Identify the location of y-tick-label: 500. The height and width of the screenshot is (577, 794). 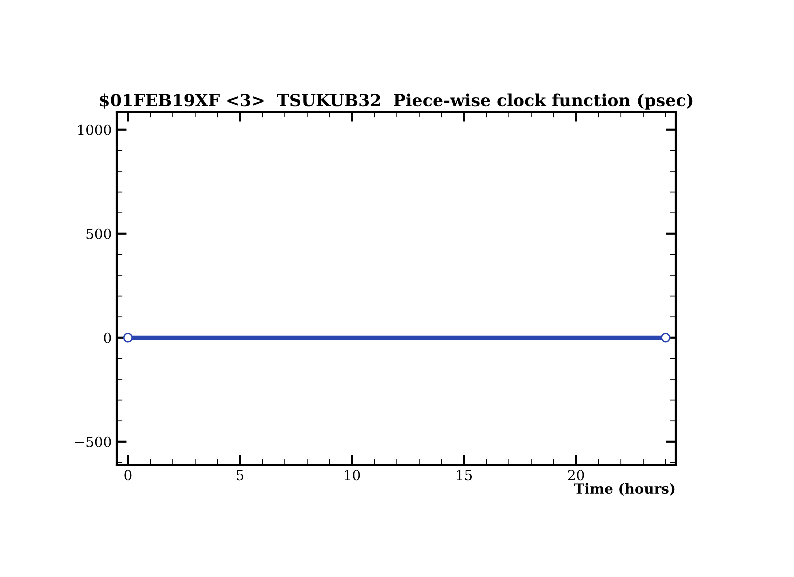
(99, 234).